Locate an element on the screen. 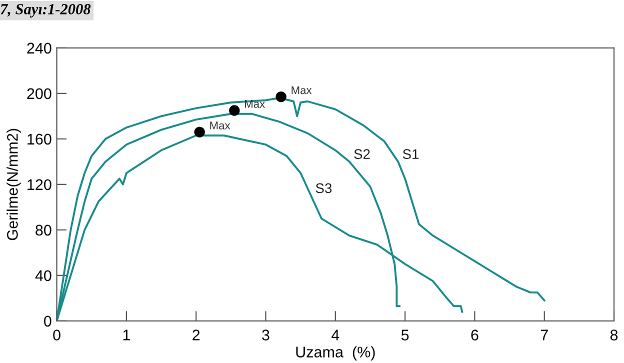 The width and height of the screenshot is (624, 363). x-tick-label: 4 is located at coordinates (336, 335).